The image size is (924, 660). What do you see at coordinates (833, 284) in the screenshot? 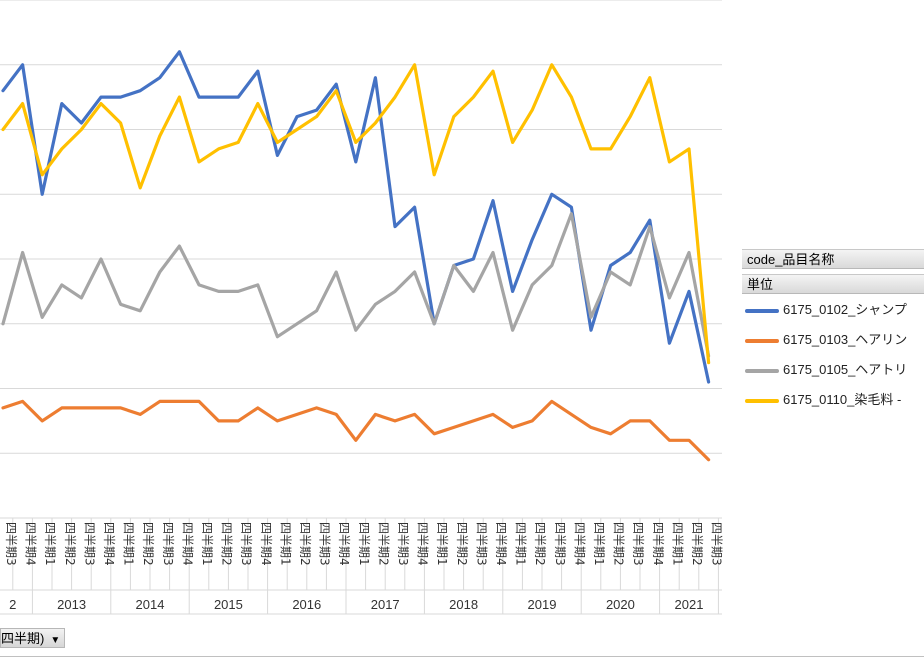
I see `legend-header-unit: 単位` at bounding box center [833, 284].